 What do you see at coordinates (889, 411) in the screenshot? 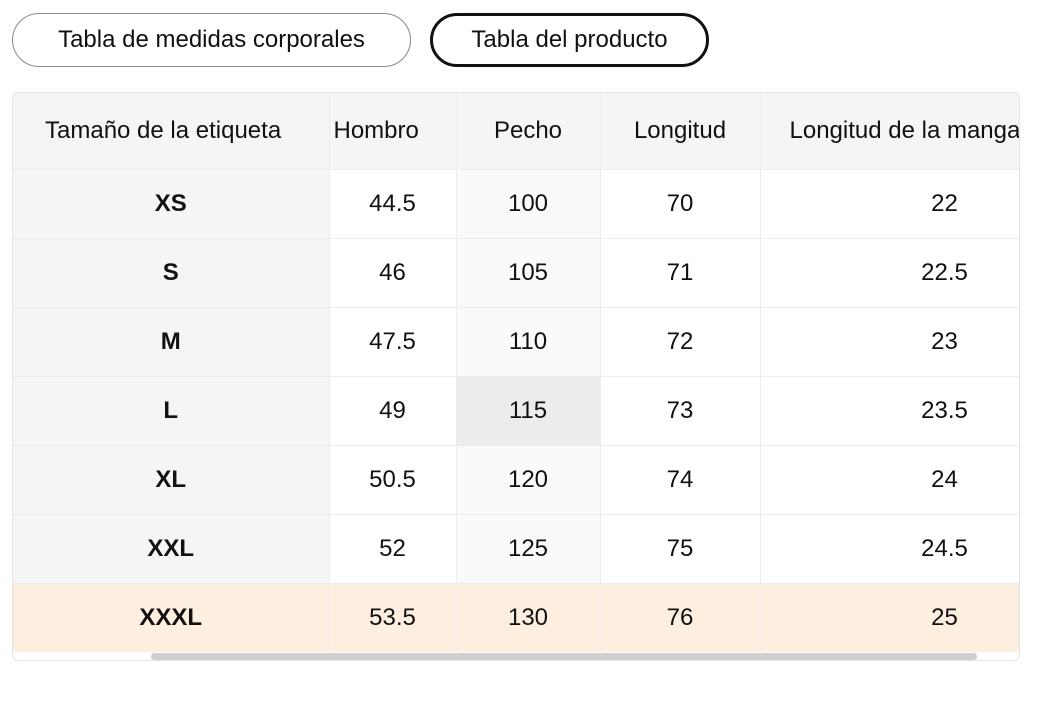
I see `cell-sleeve-length: 23.5` at bounding box center [889, 411].